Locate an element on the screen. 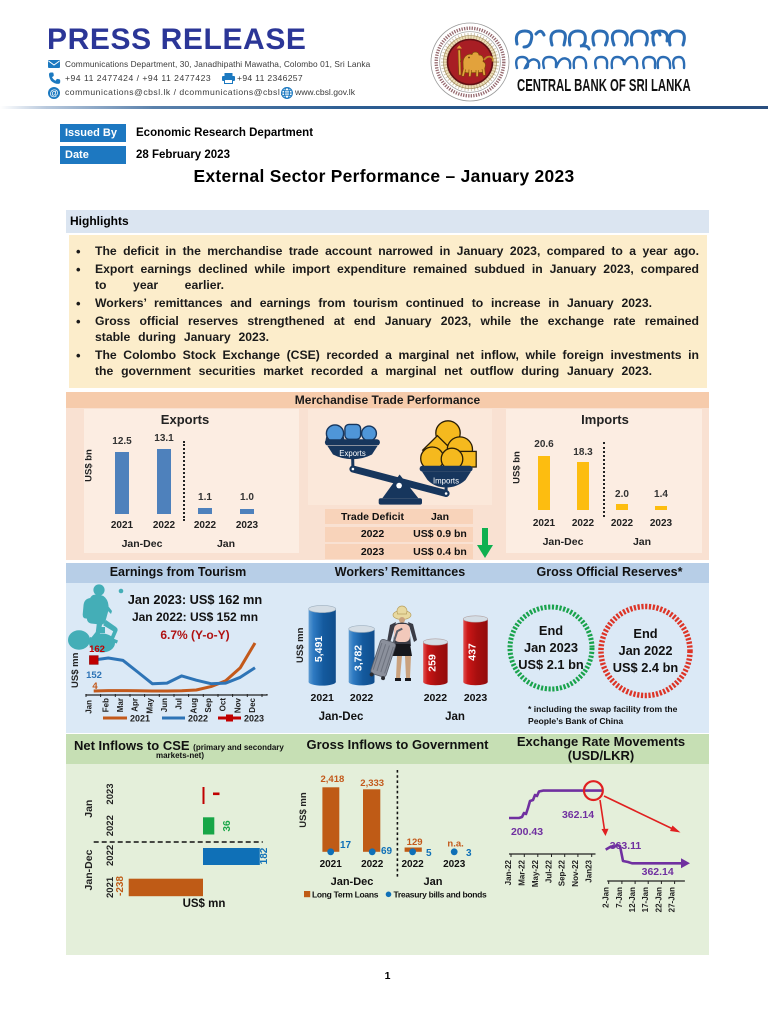  svg-text: n.a. is located at coordinates (455, 844).